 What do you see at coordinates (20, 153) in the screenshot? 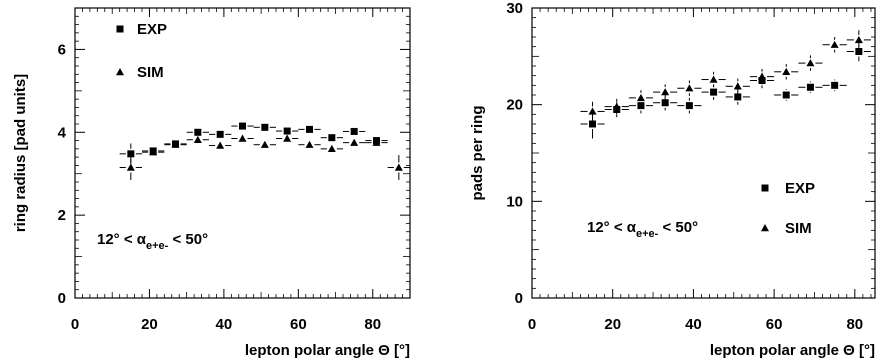
I see `y-axis-label: ring radius [pad units]` at bounding box center [20, 153].